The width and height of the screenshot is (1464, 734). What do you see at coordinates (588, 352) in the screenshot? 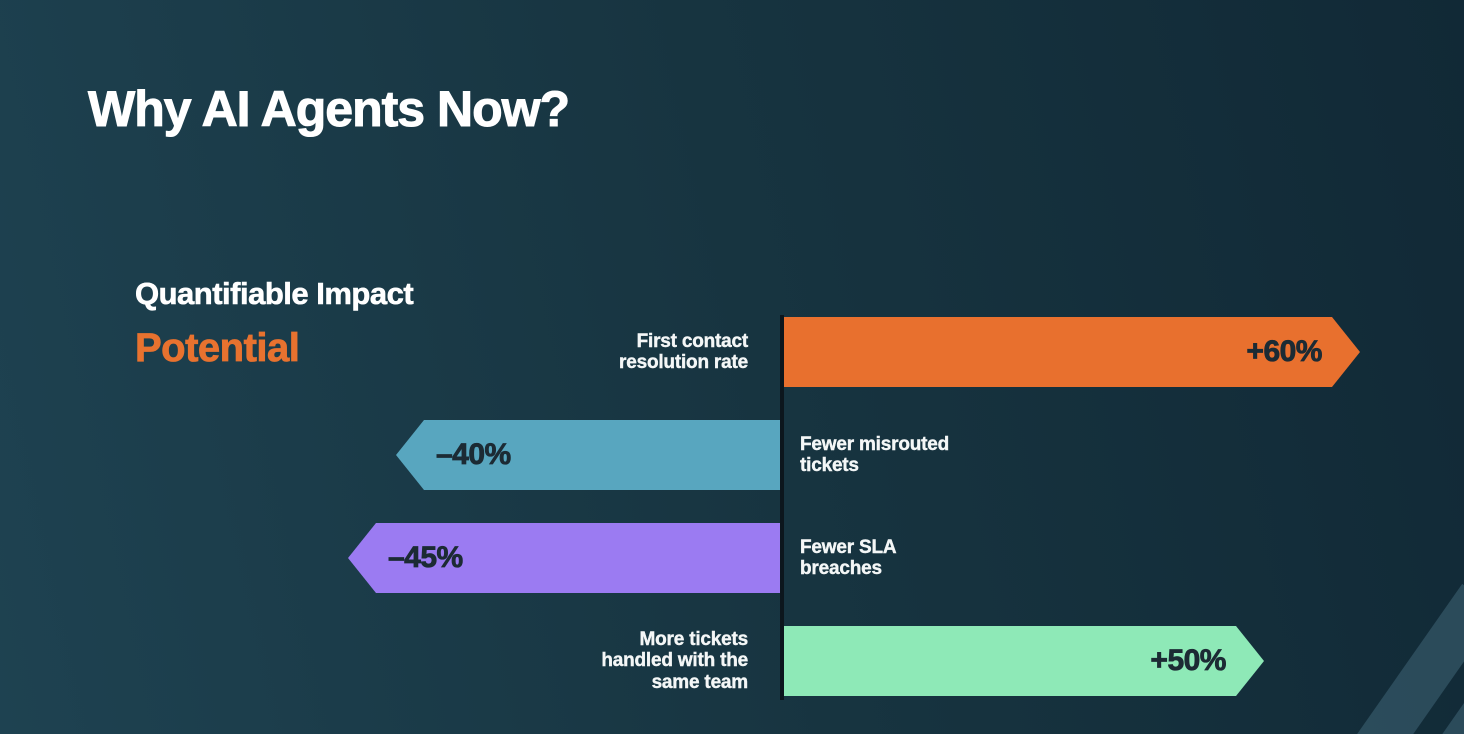
I see `category-label: First contact resolution rate` at bounding box center [588, 352].